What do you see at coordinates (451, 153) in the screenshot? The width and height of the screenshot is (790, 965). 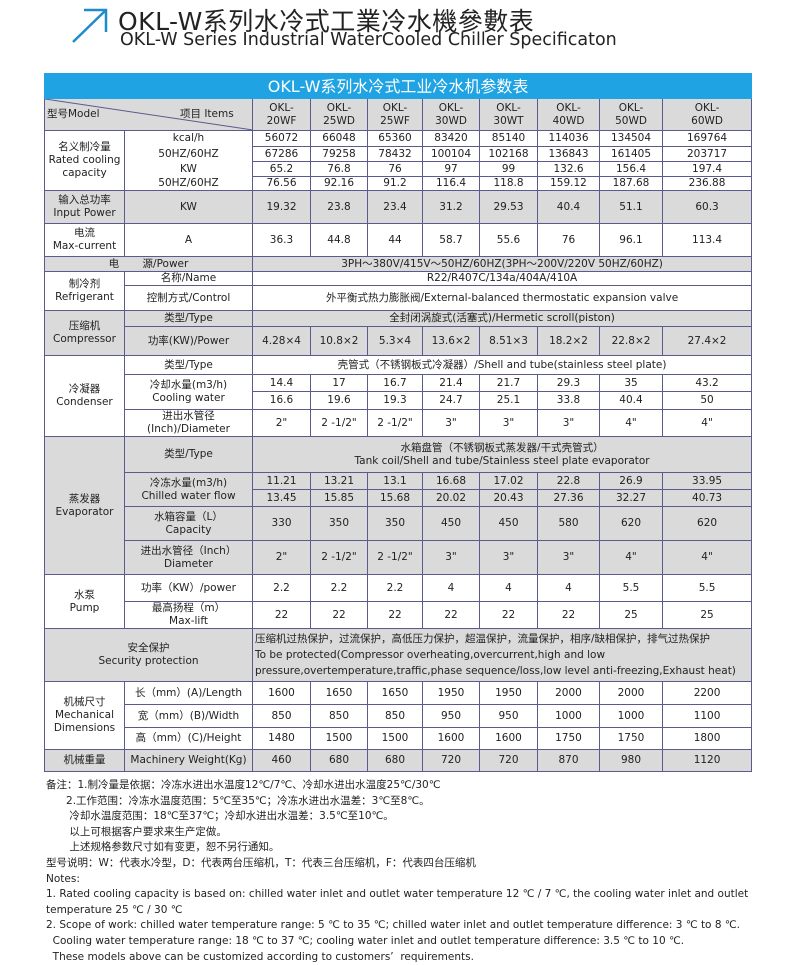 I see `cell-text: 100104` at bounding box center [451, 153].